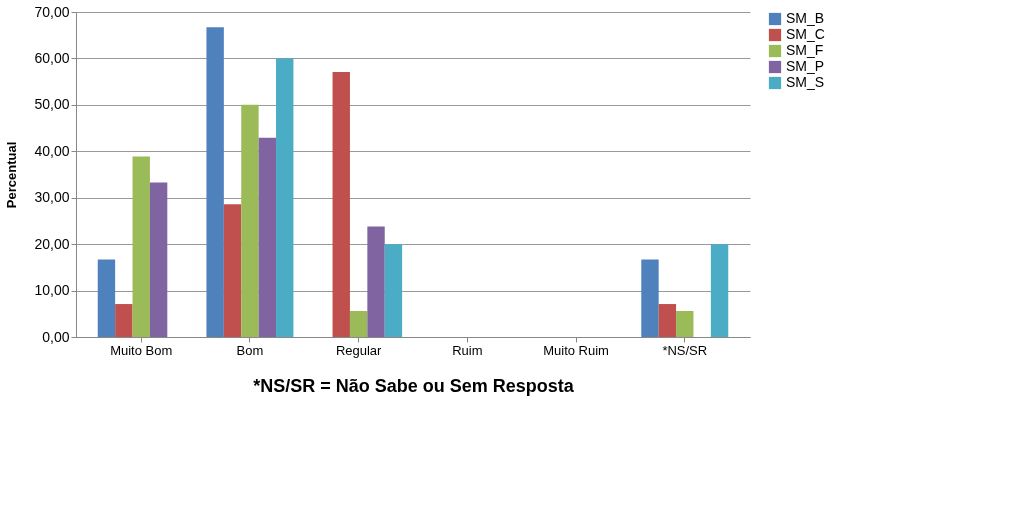 The width and height of the screenshot is (1032, 510). What do you see at coordinates (52, 197) in the screenshot?
I see `y-tick-label: 30,00` at bounding box center [52, 197].